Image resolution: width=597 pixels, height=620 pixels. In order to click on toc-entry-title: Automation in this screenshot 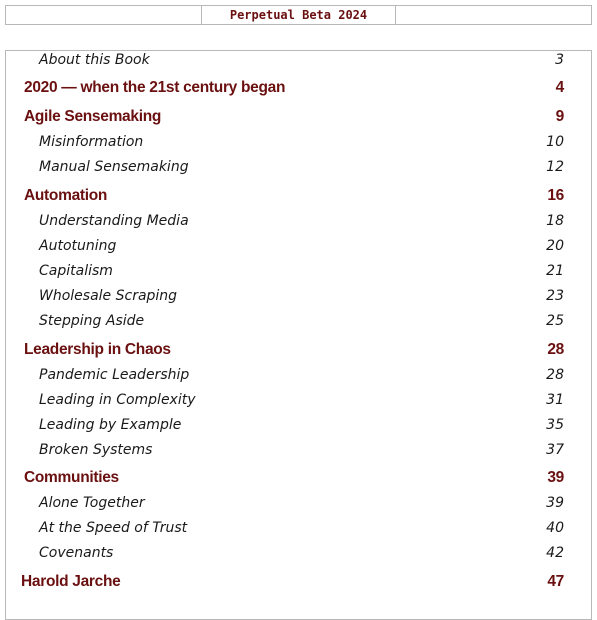, I will do `click(66, 195)`.